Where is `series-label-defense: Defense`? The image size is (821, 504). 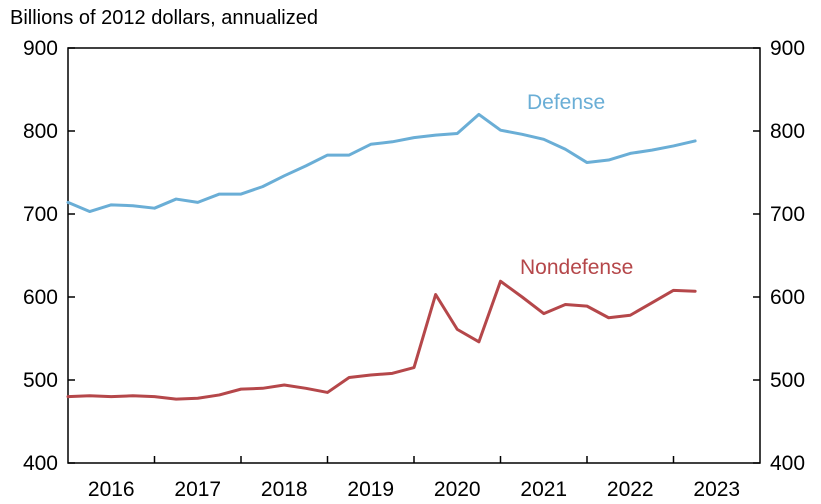 series-label-defense: Defense is located at coordinates (566, 102).